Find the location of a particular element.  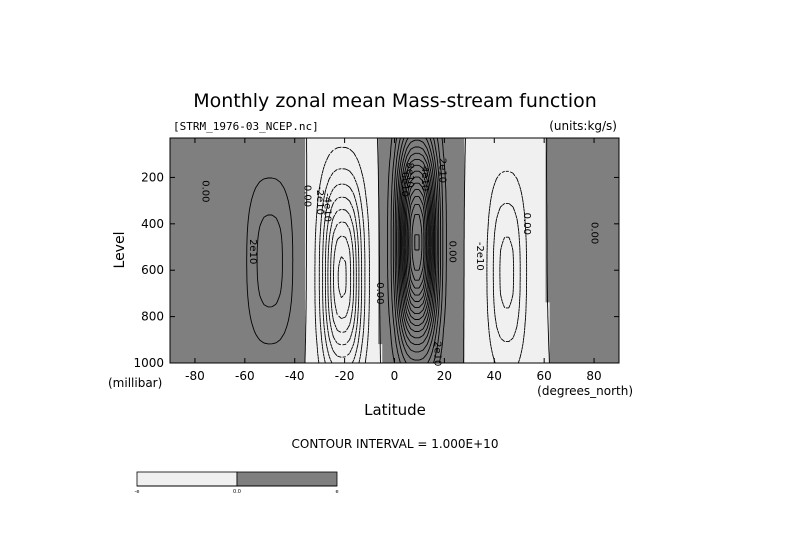

x-tick-label: 60 is located at coordinates (544, 376).